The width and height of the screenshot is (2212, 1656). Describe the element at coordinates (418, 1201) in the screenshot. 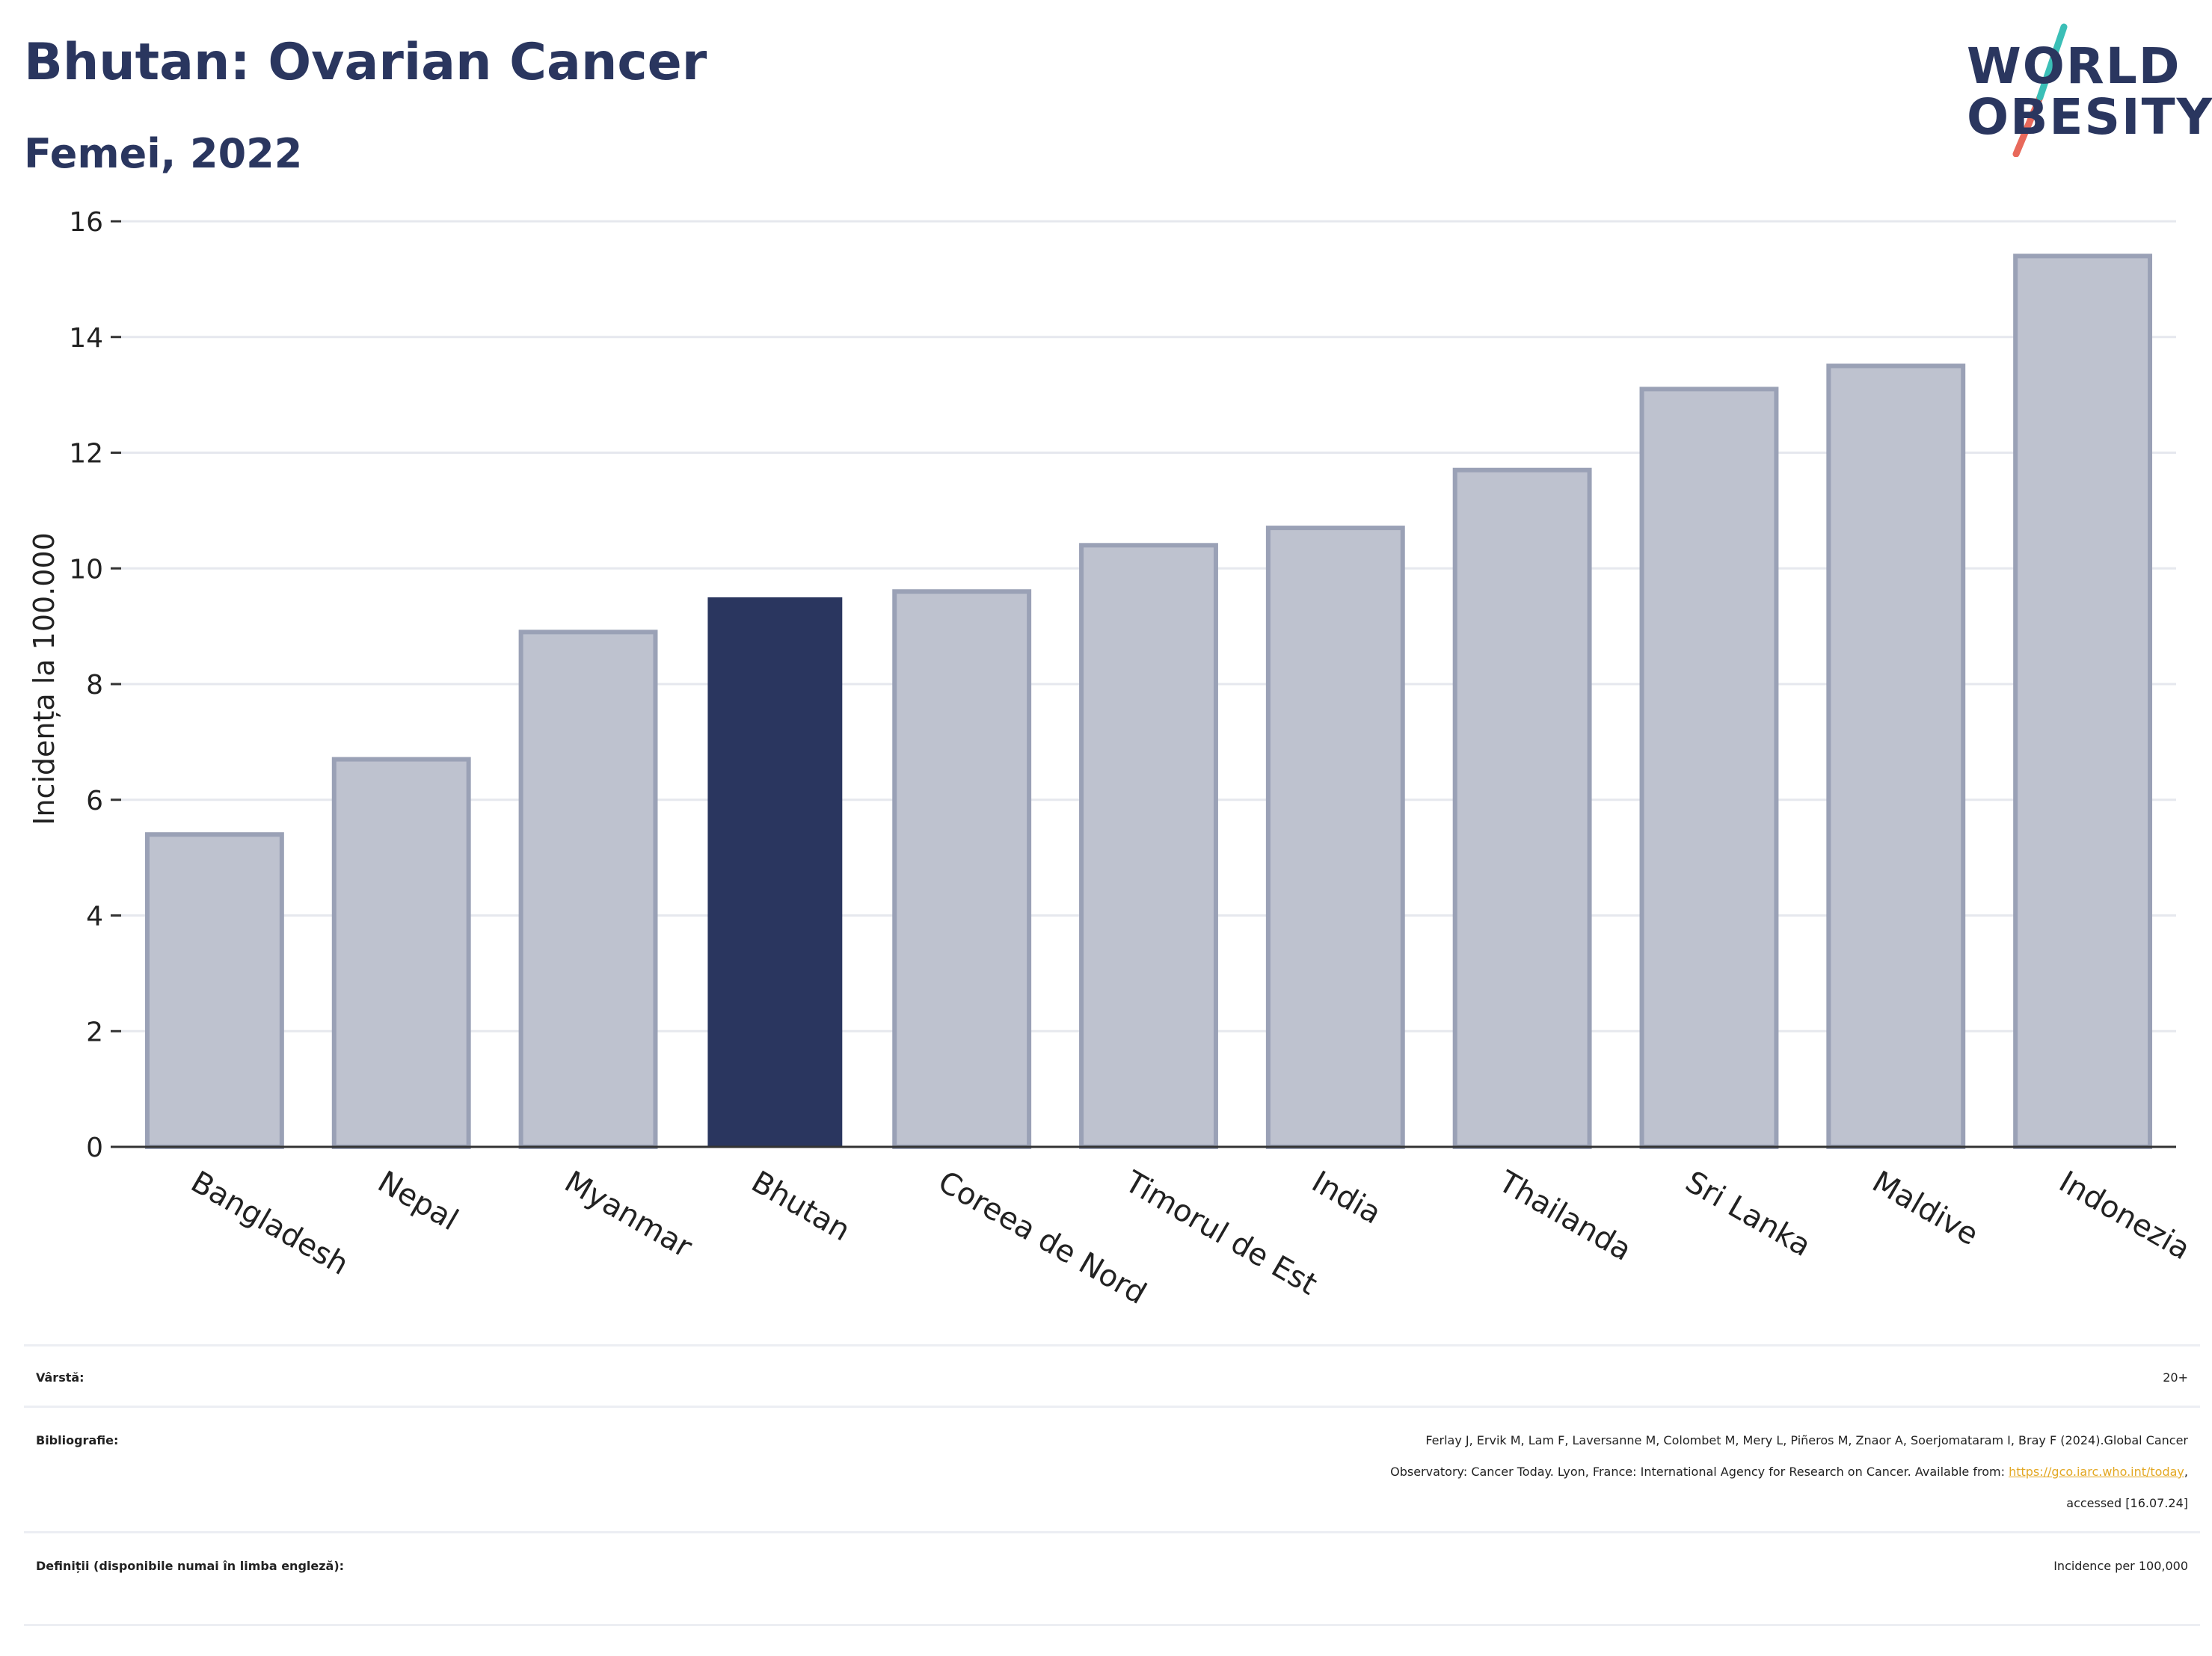

I see `x-tick-label: Nepal` at that location.